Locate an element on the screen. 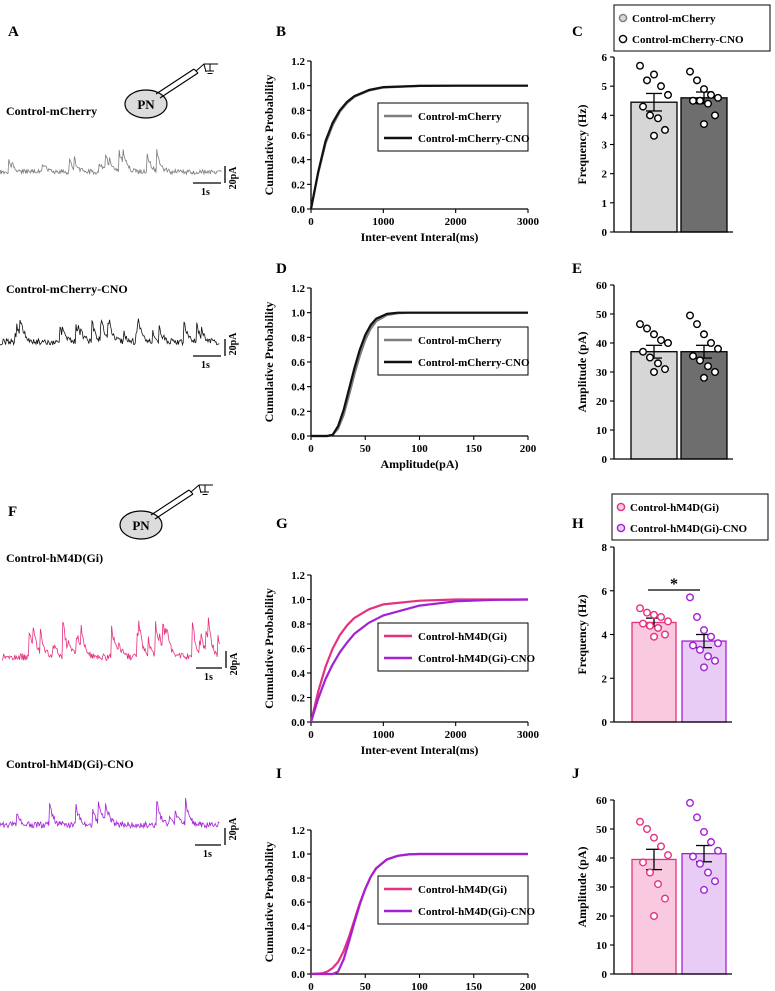 This screenshot has height=991, width=775. y-tick-label: 5 is located at coordinates (605, 87).